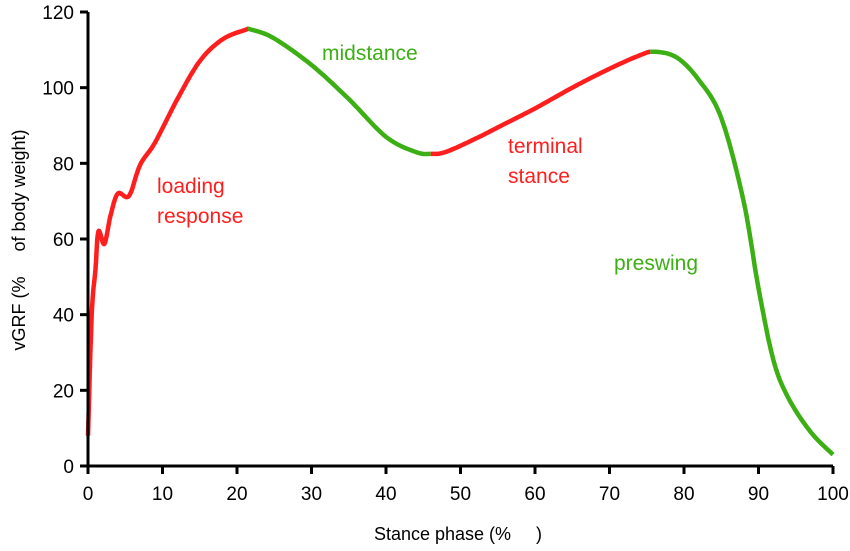 Image resolution: width=850 pixels, height=551 pixels. What do you see at coordinates (63, 391) in the screenshot?
I see `y-tick-label: 20` at bounding box center [63, 391].